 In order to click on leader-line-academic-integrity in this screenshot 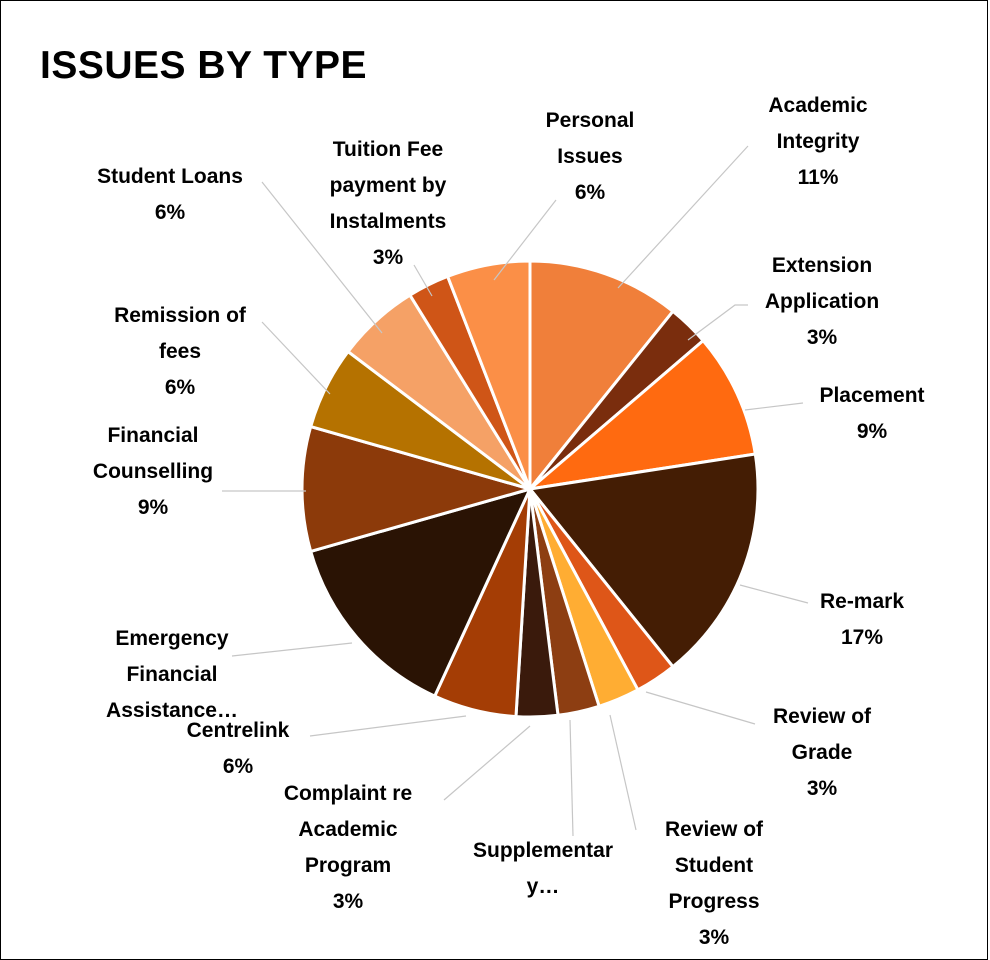, I will do `click(683, 217)`.